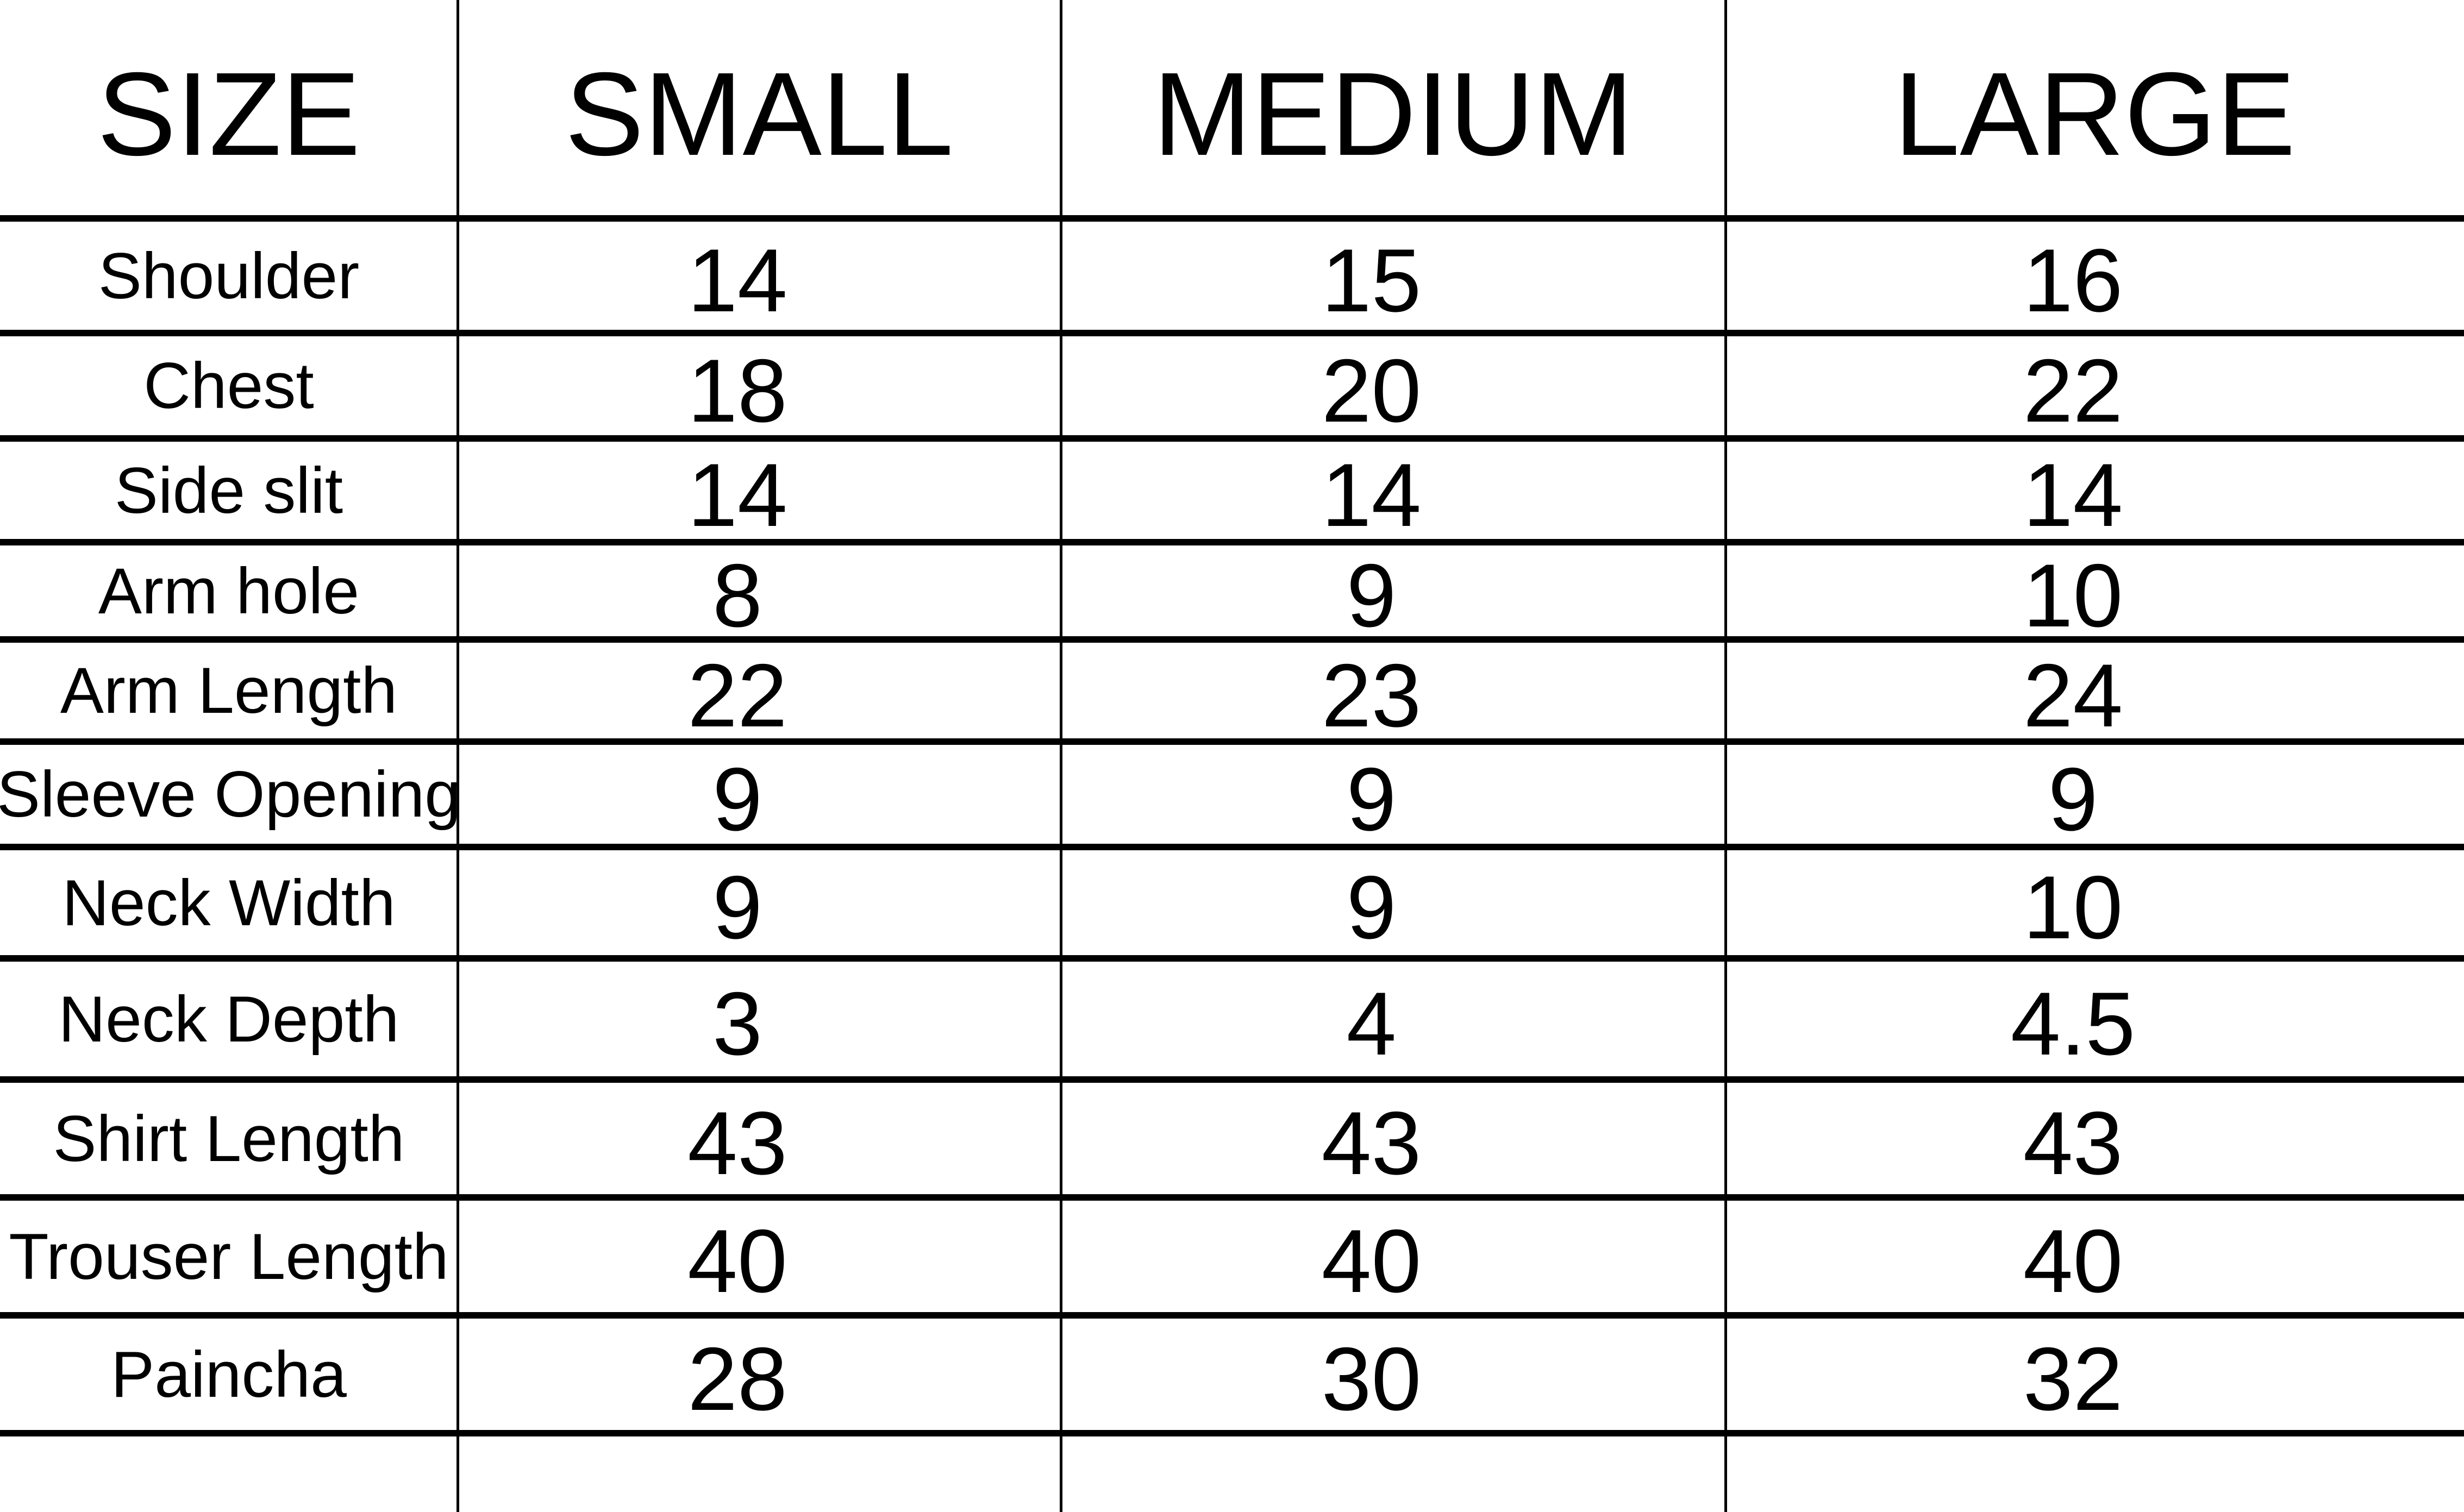 Image resolution: width=2464 pixels, height=1512 pixels. Describe the element at coordinates (737, 595) in the screenshot. I see `measurement-value: 8` at that location.